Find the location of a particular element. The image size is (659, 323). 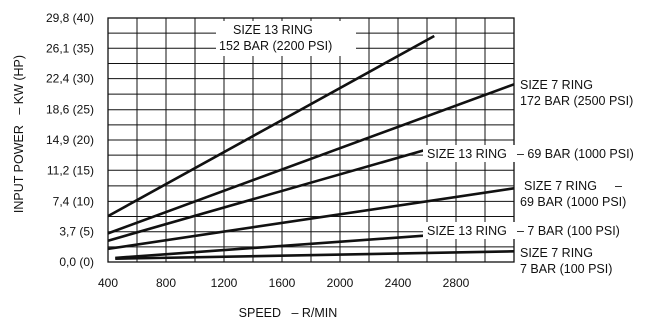

y-tick-label: 11,2 (15) is located at coordinates (70, 170).